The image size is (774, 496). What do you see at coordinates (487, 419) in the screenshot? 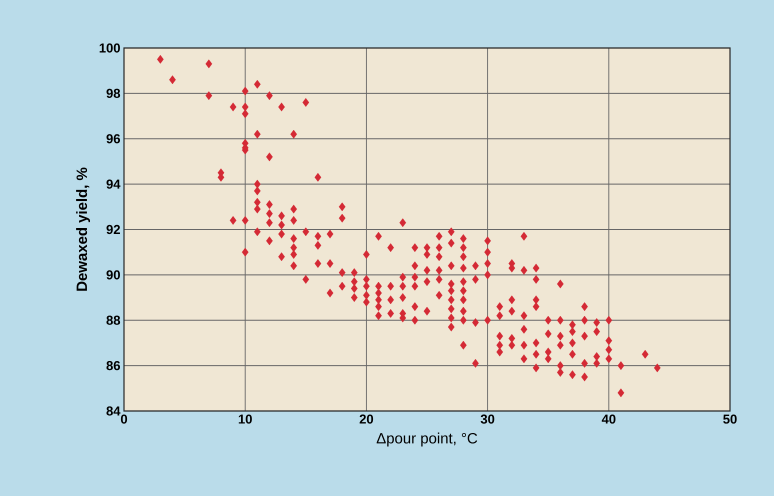
I see `x-tick-label: 30` at bounding box center [487, 419].